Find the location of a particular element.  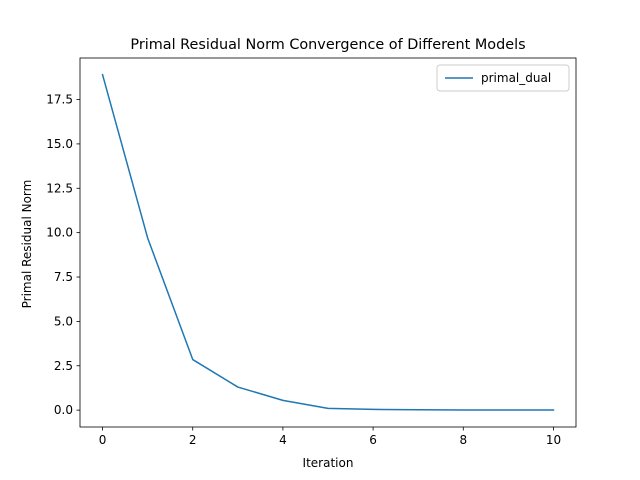

legend-label: primal_dual is located at coordinates (516, 78).